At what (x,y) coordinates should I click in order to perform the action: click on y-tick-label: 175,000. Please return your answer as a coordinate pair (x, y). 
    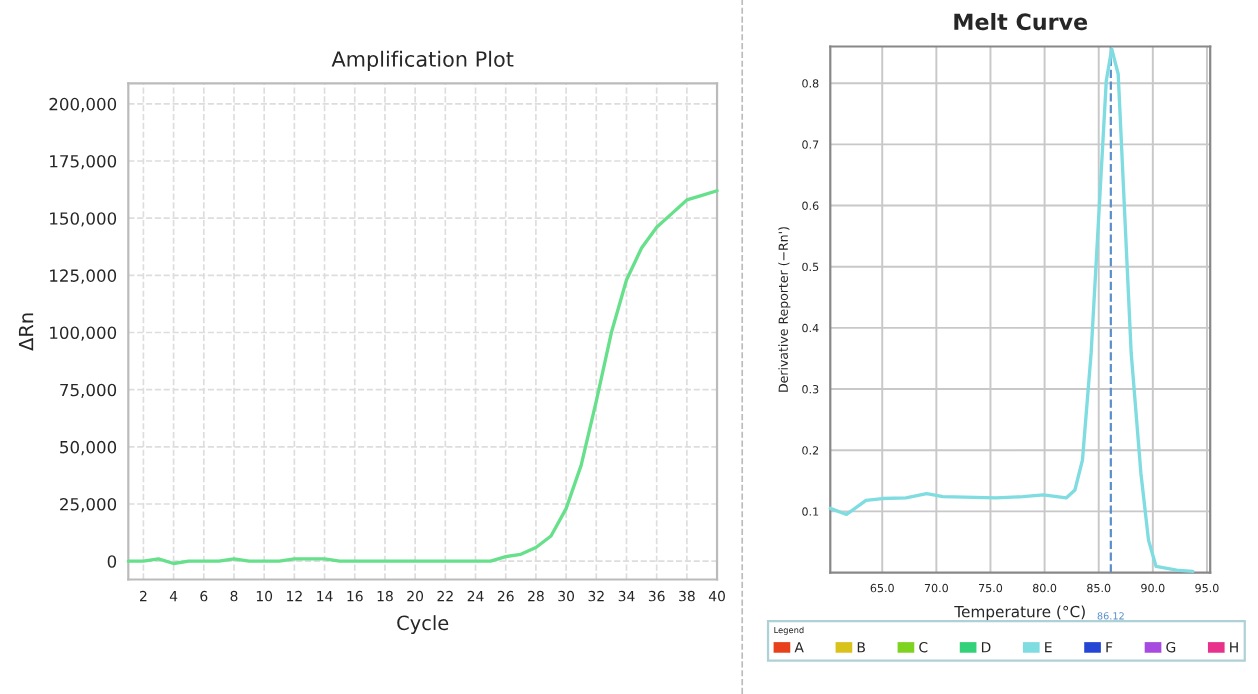
    Looking at the image, I should click on (83, 162).